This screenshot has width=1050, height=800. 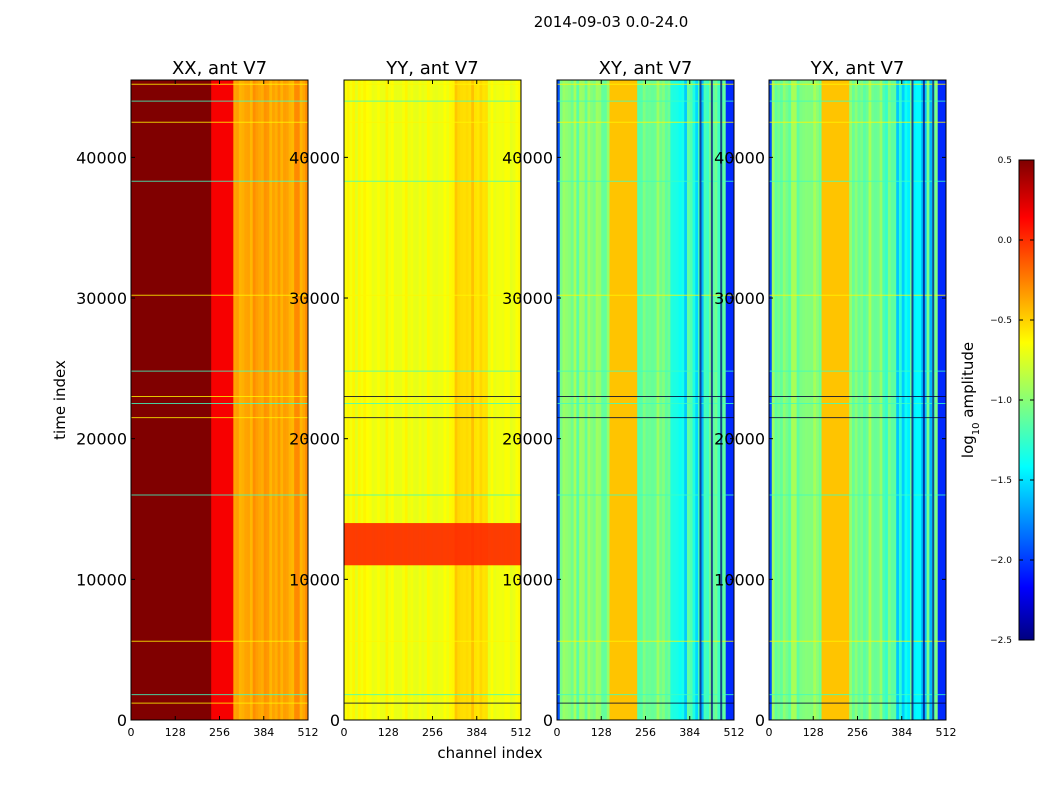 What do you see at coordinates (527, 298) in the screenshot?
I see `y-tick-label: 30000` at bounding box center [527, 298].